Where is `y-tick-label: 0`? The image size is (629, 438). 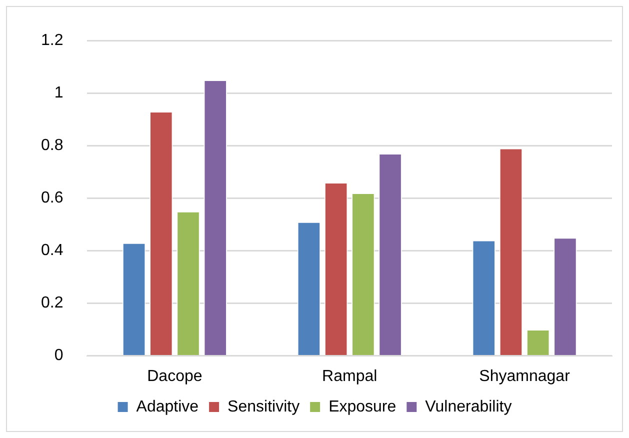
y-tick-label: 0 is located at coordinates (59, 355).